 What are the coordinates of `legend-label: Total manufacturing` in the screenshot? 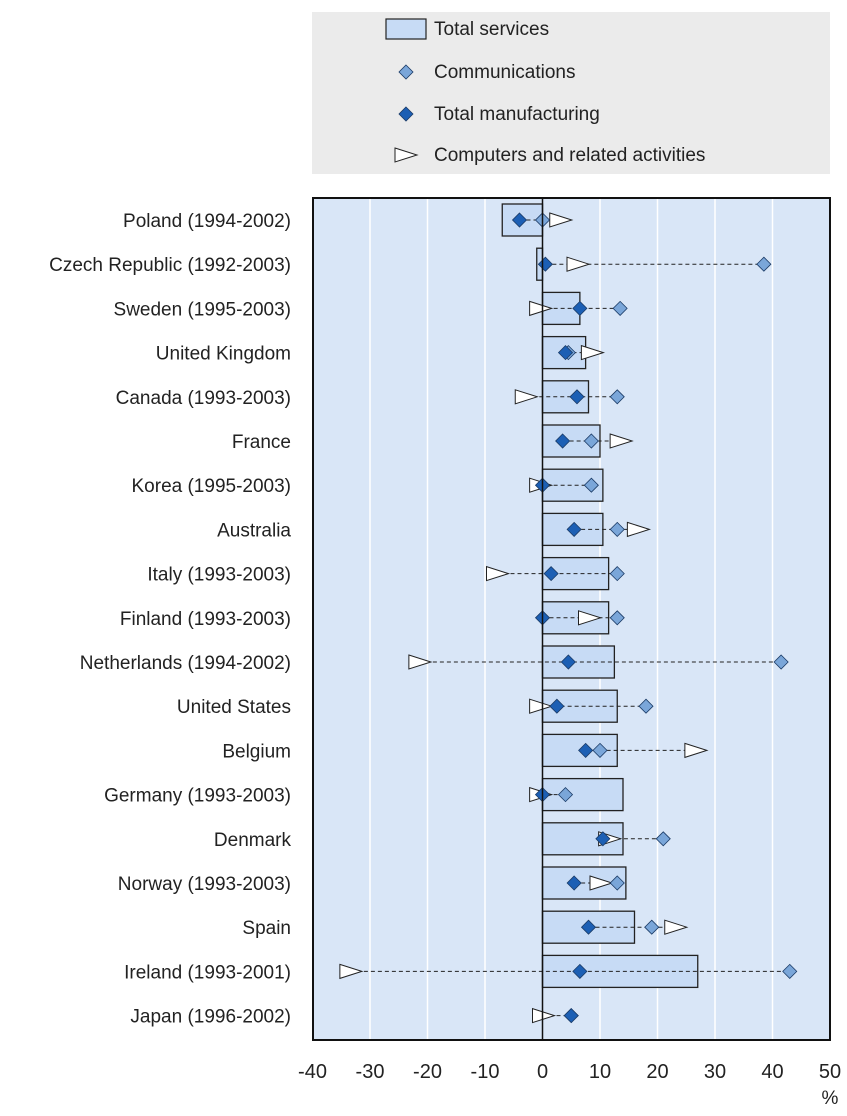 It's located at (517, 114).